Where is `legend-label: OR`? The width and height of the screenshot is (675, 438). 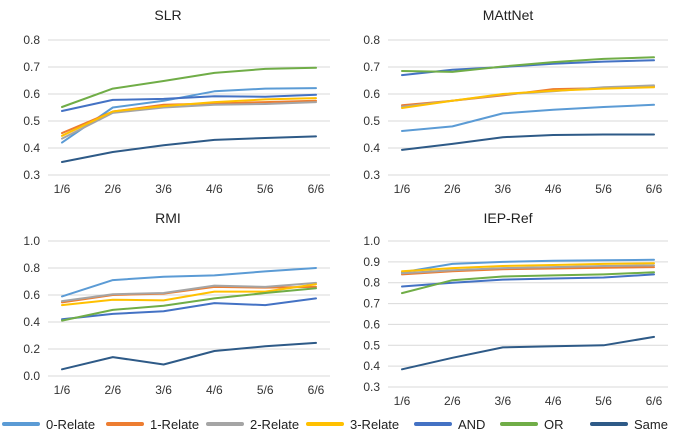 legend-label: OR is located at coordinates (554, 424).